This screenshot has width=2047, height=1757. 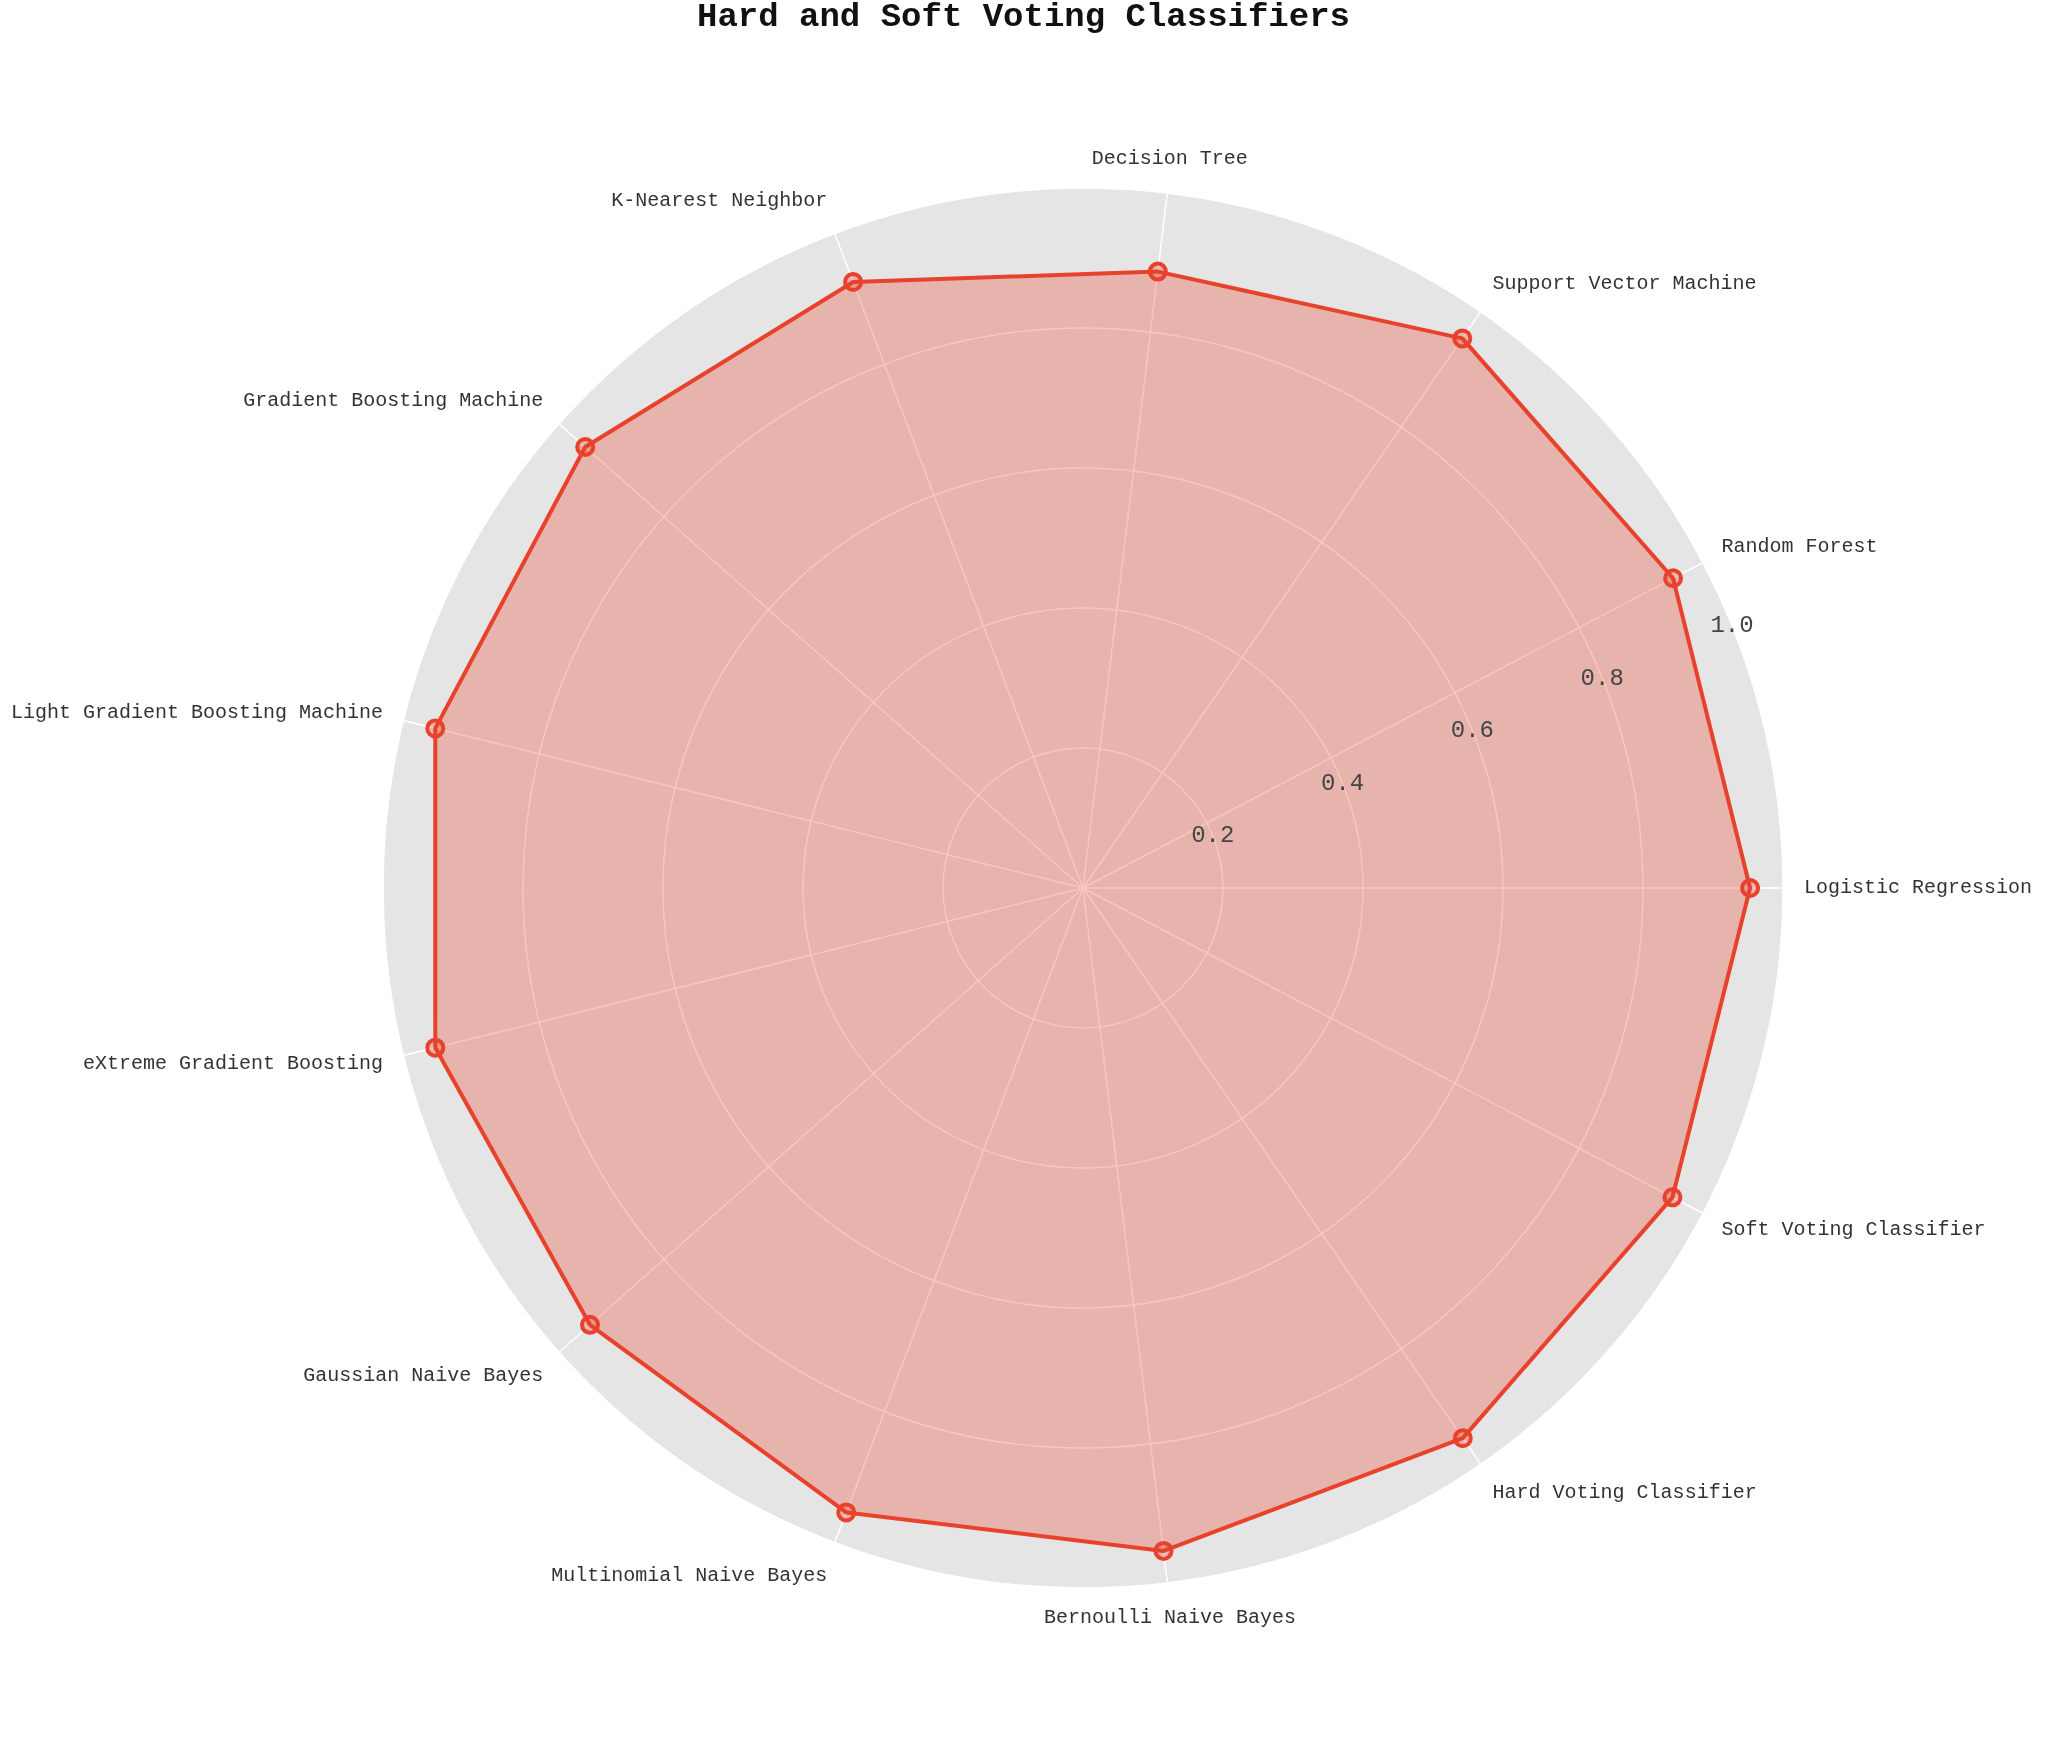 What do you see at coordinates (689, 1575) in the screenshot?
I see `spoke-label: Multinomial Naive Bayes` at bounding box center [689, 1575].